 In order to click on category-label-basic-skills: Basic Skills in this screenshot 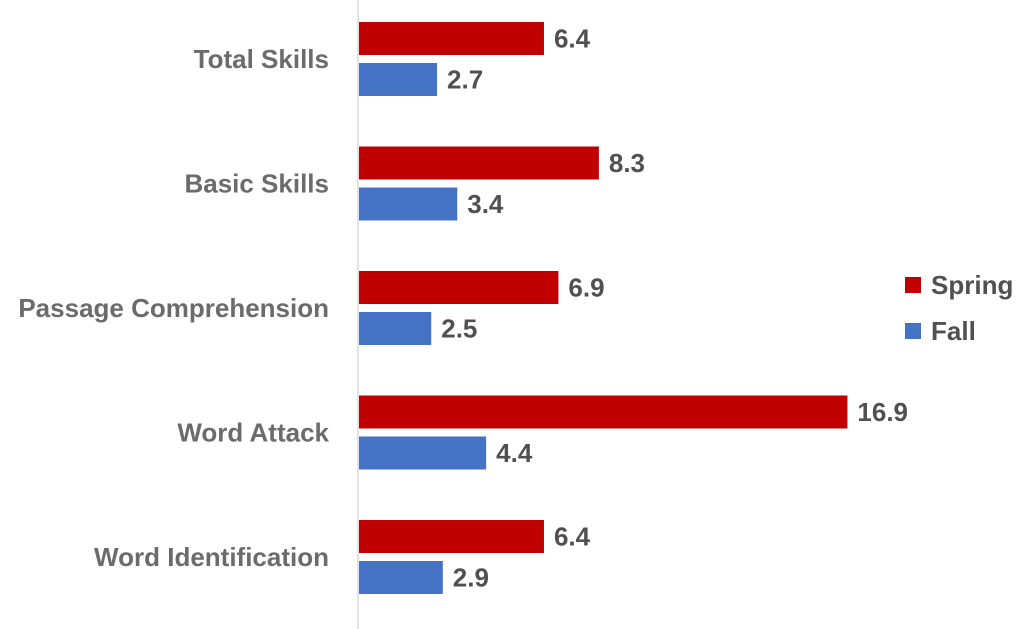, I will do `click(256, 184)`.